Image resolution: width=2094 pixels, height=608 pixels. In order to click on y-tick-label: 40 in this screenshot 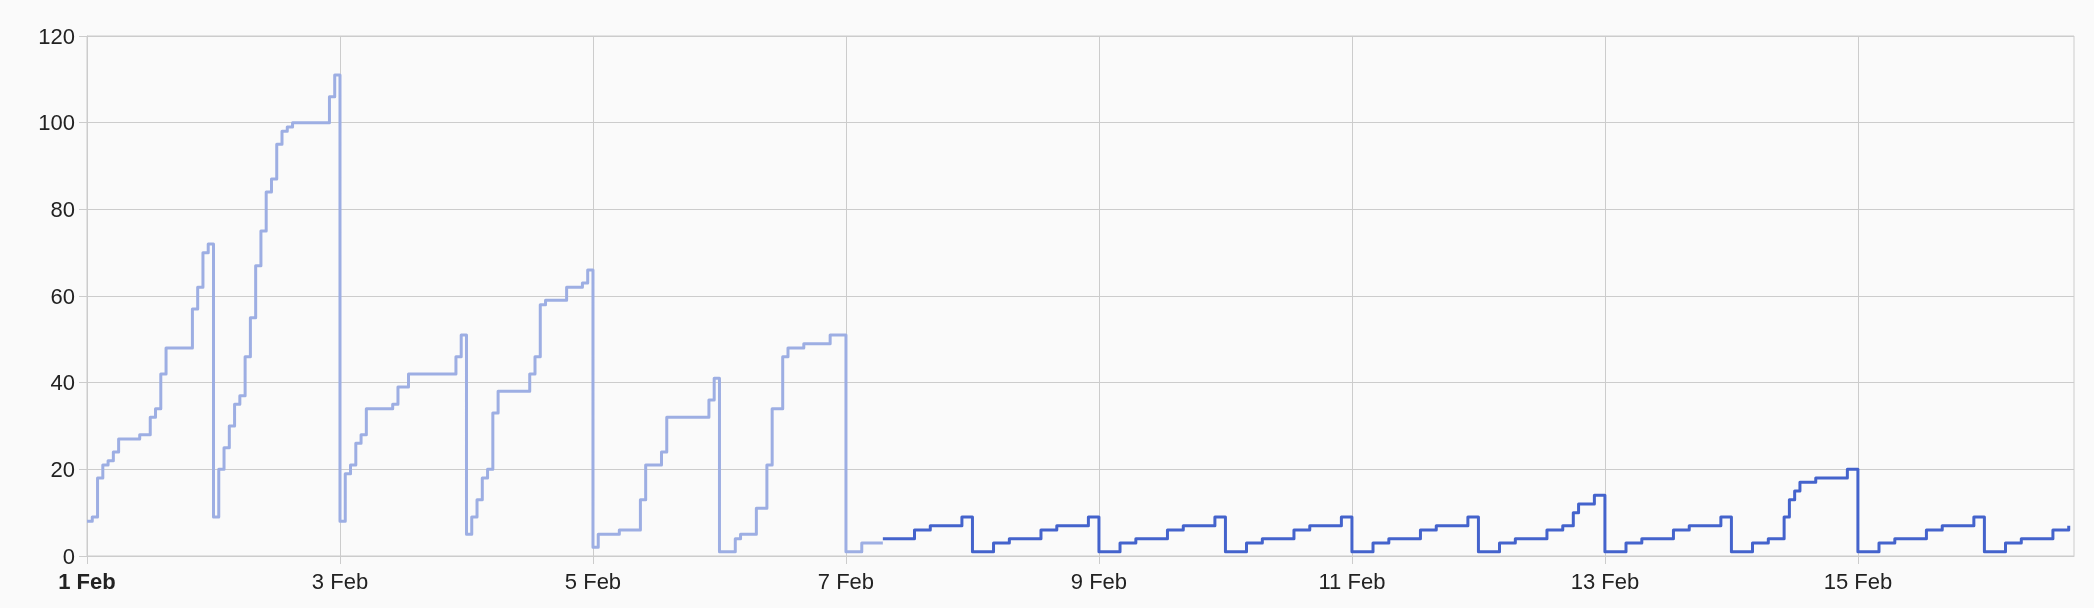, I will do `click(62, 383)`.